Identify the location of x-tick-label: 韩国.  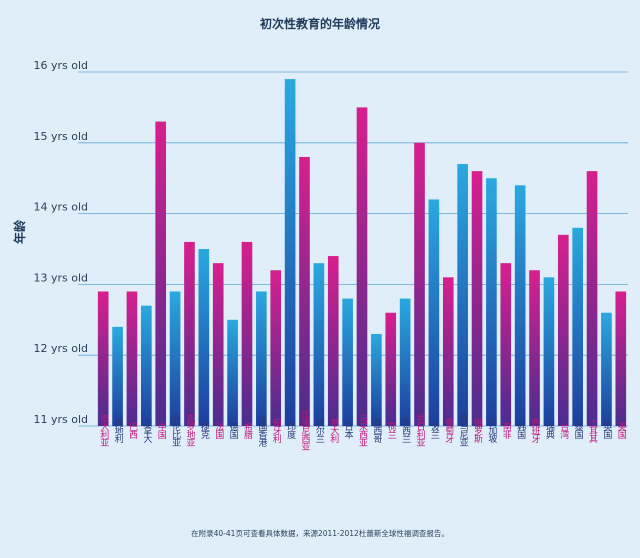
(520, 430).